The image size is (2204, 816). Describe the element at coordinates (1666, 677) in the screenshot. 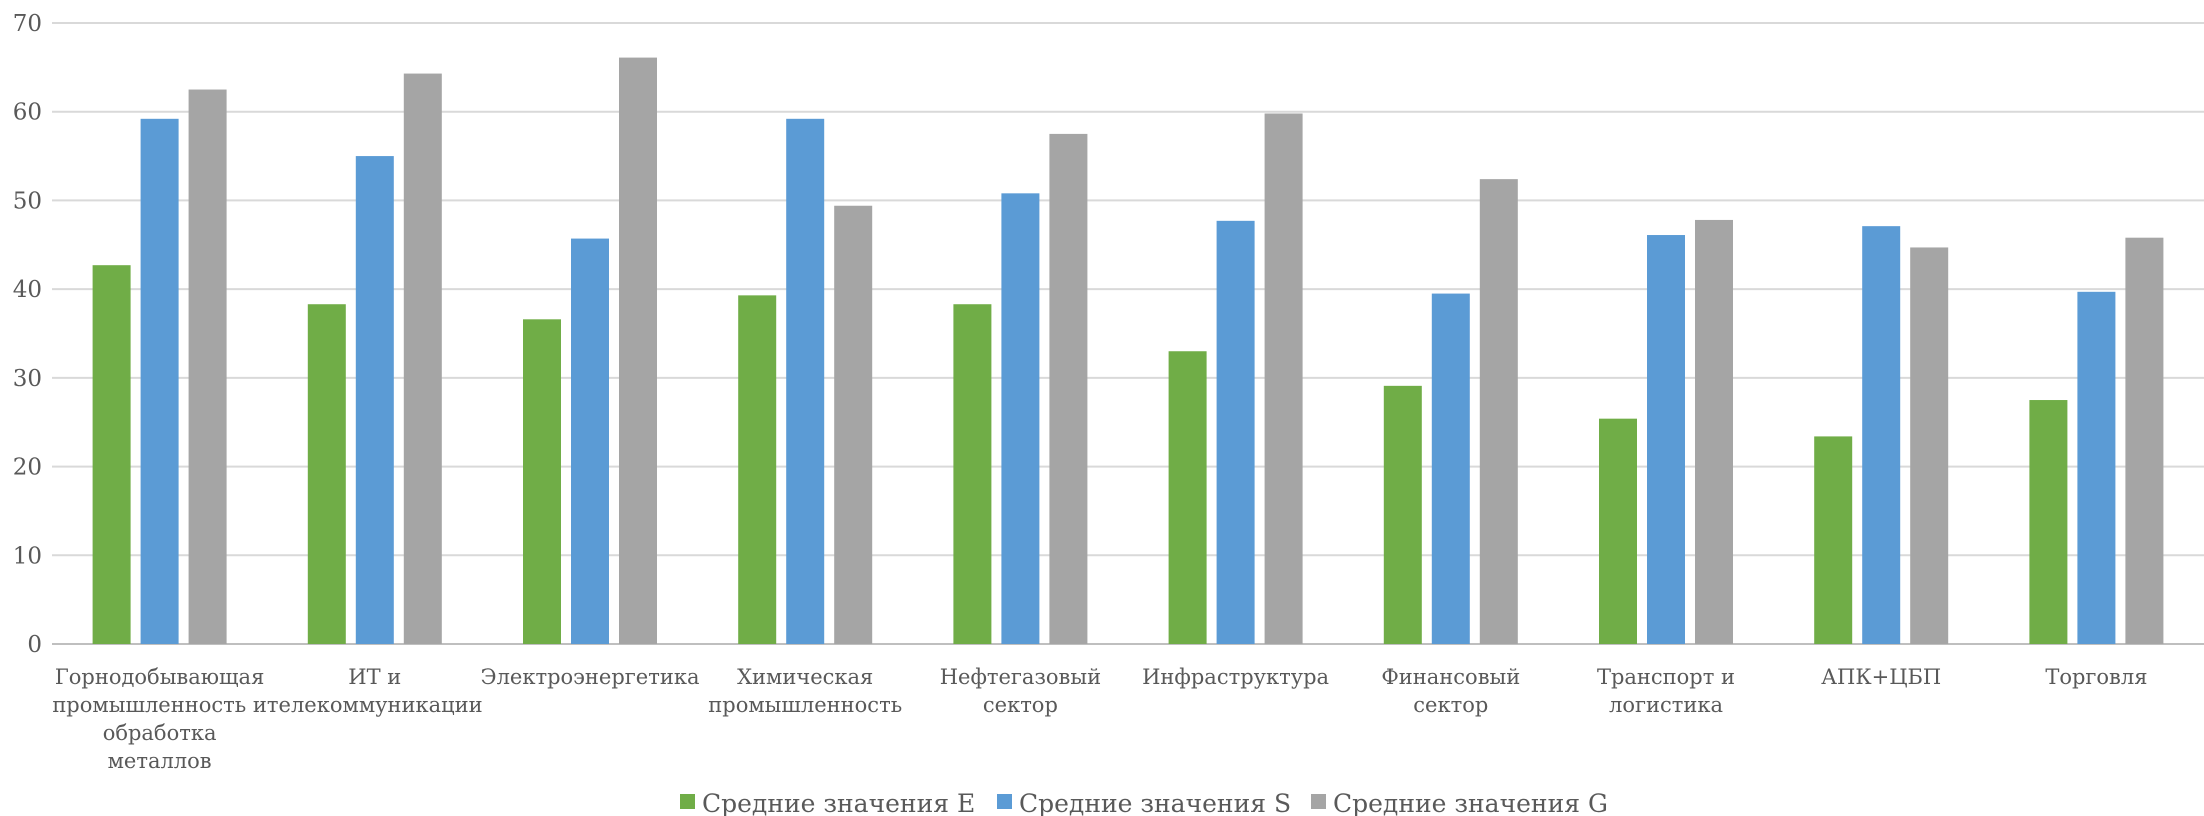

I see `x-category-label-line: Транспорт и` at that location.